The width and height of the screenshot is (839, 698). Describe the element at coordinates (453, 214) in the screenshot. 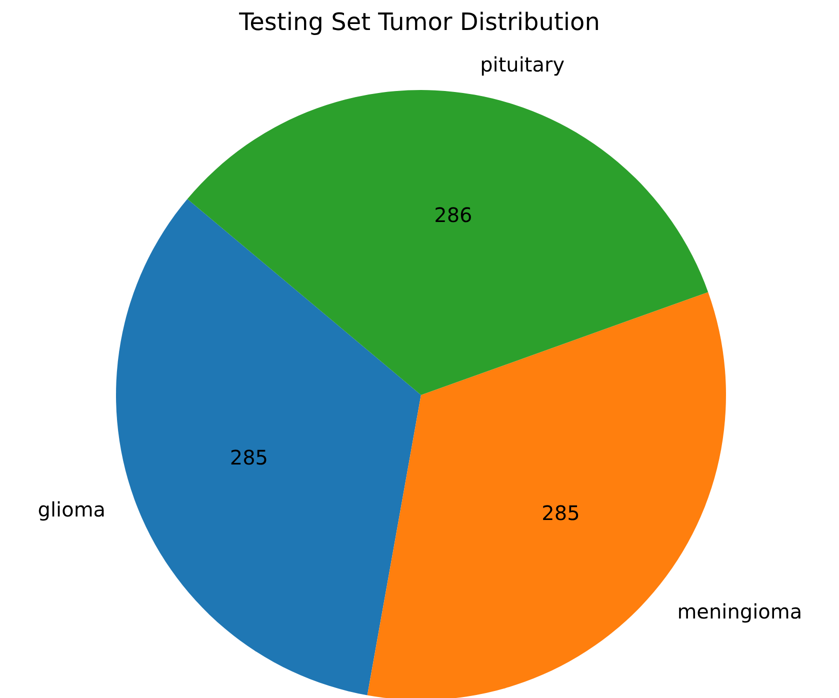

I see `data-label: 286` at that location.